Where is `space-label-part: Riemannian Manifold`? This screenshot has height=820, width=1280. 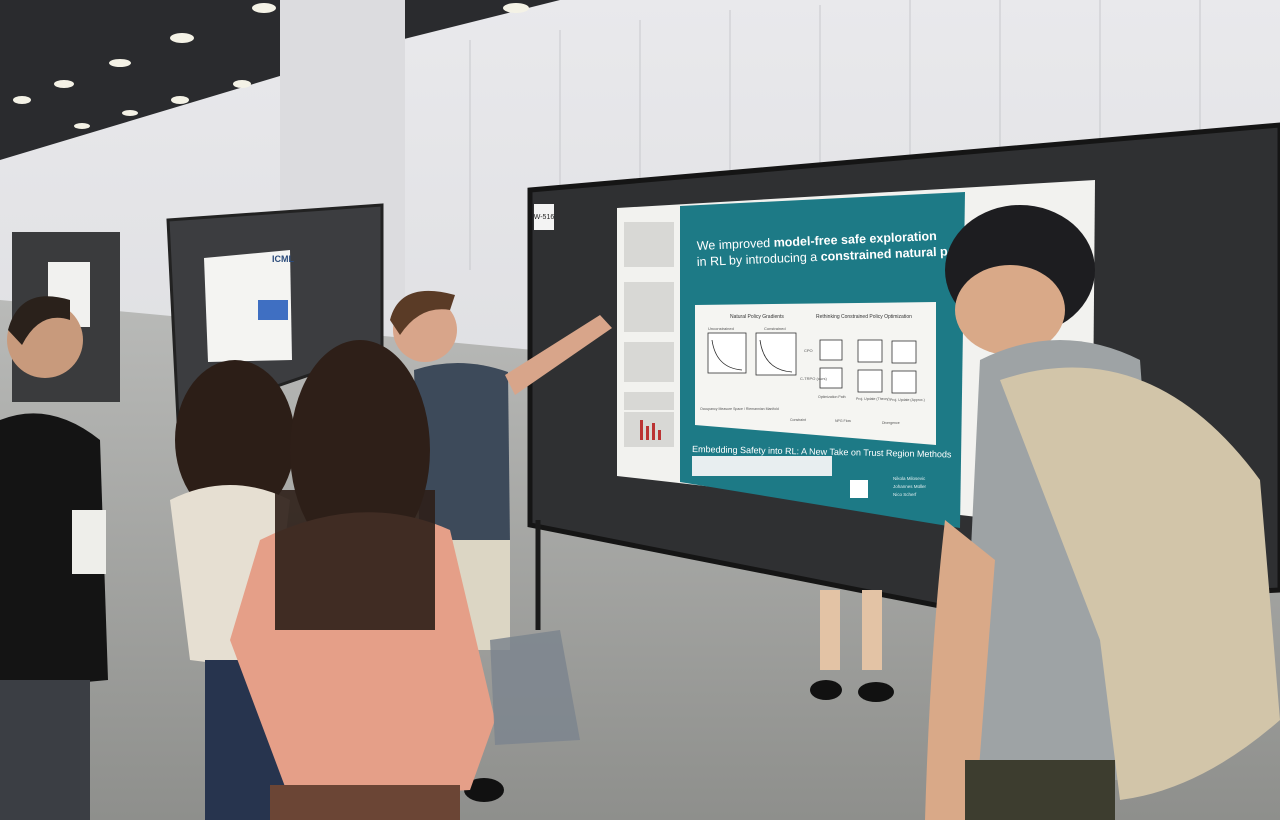 space-label-part: Riemannian Manifold is located at coordinates (762, 409).